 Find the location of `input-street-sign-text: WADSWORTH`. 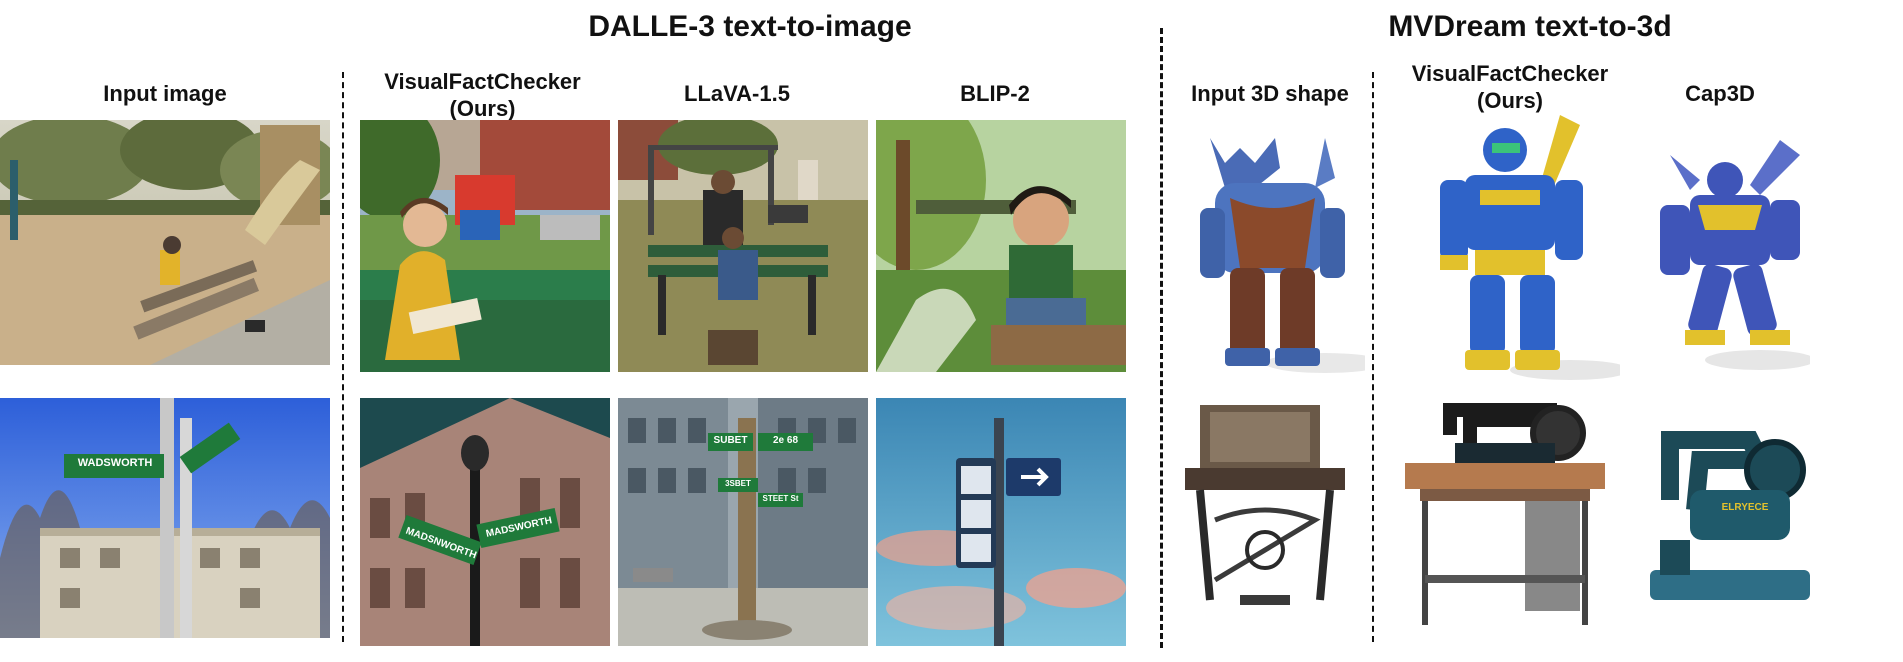

input-street-sign-text: WADSWORTH is located at coordinates (115, 463).